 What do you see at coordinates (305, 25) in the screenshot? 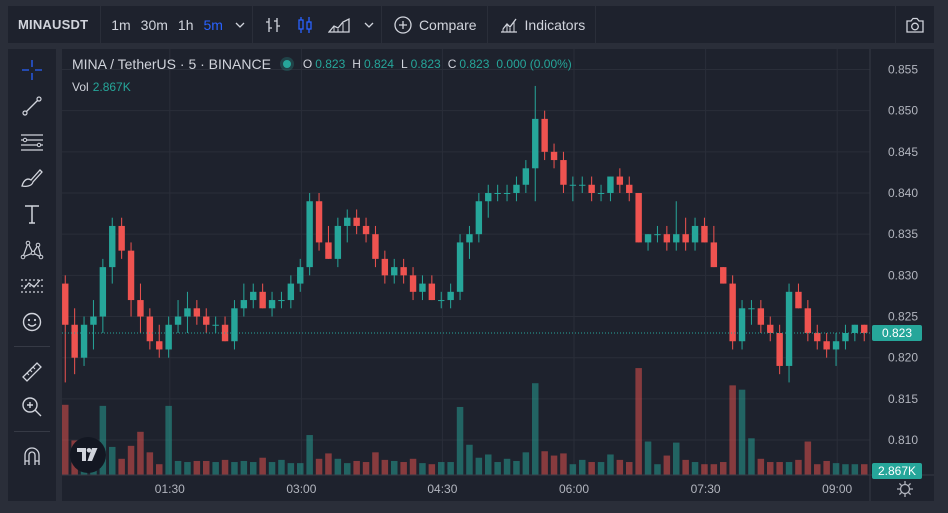
I see `candles-chart-icon` at bounding box center [305, 25].